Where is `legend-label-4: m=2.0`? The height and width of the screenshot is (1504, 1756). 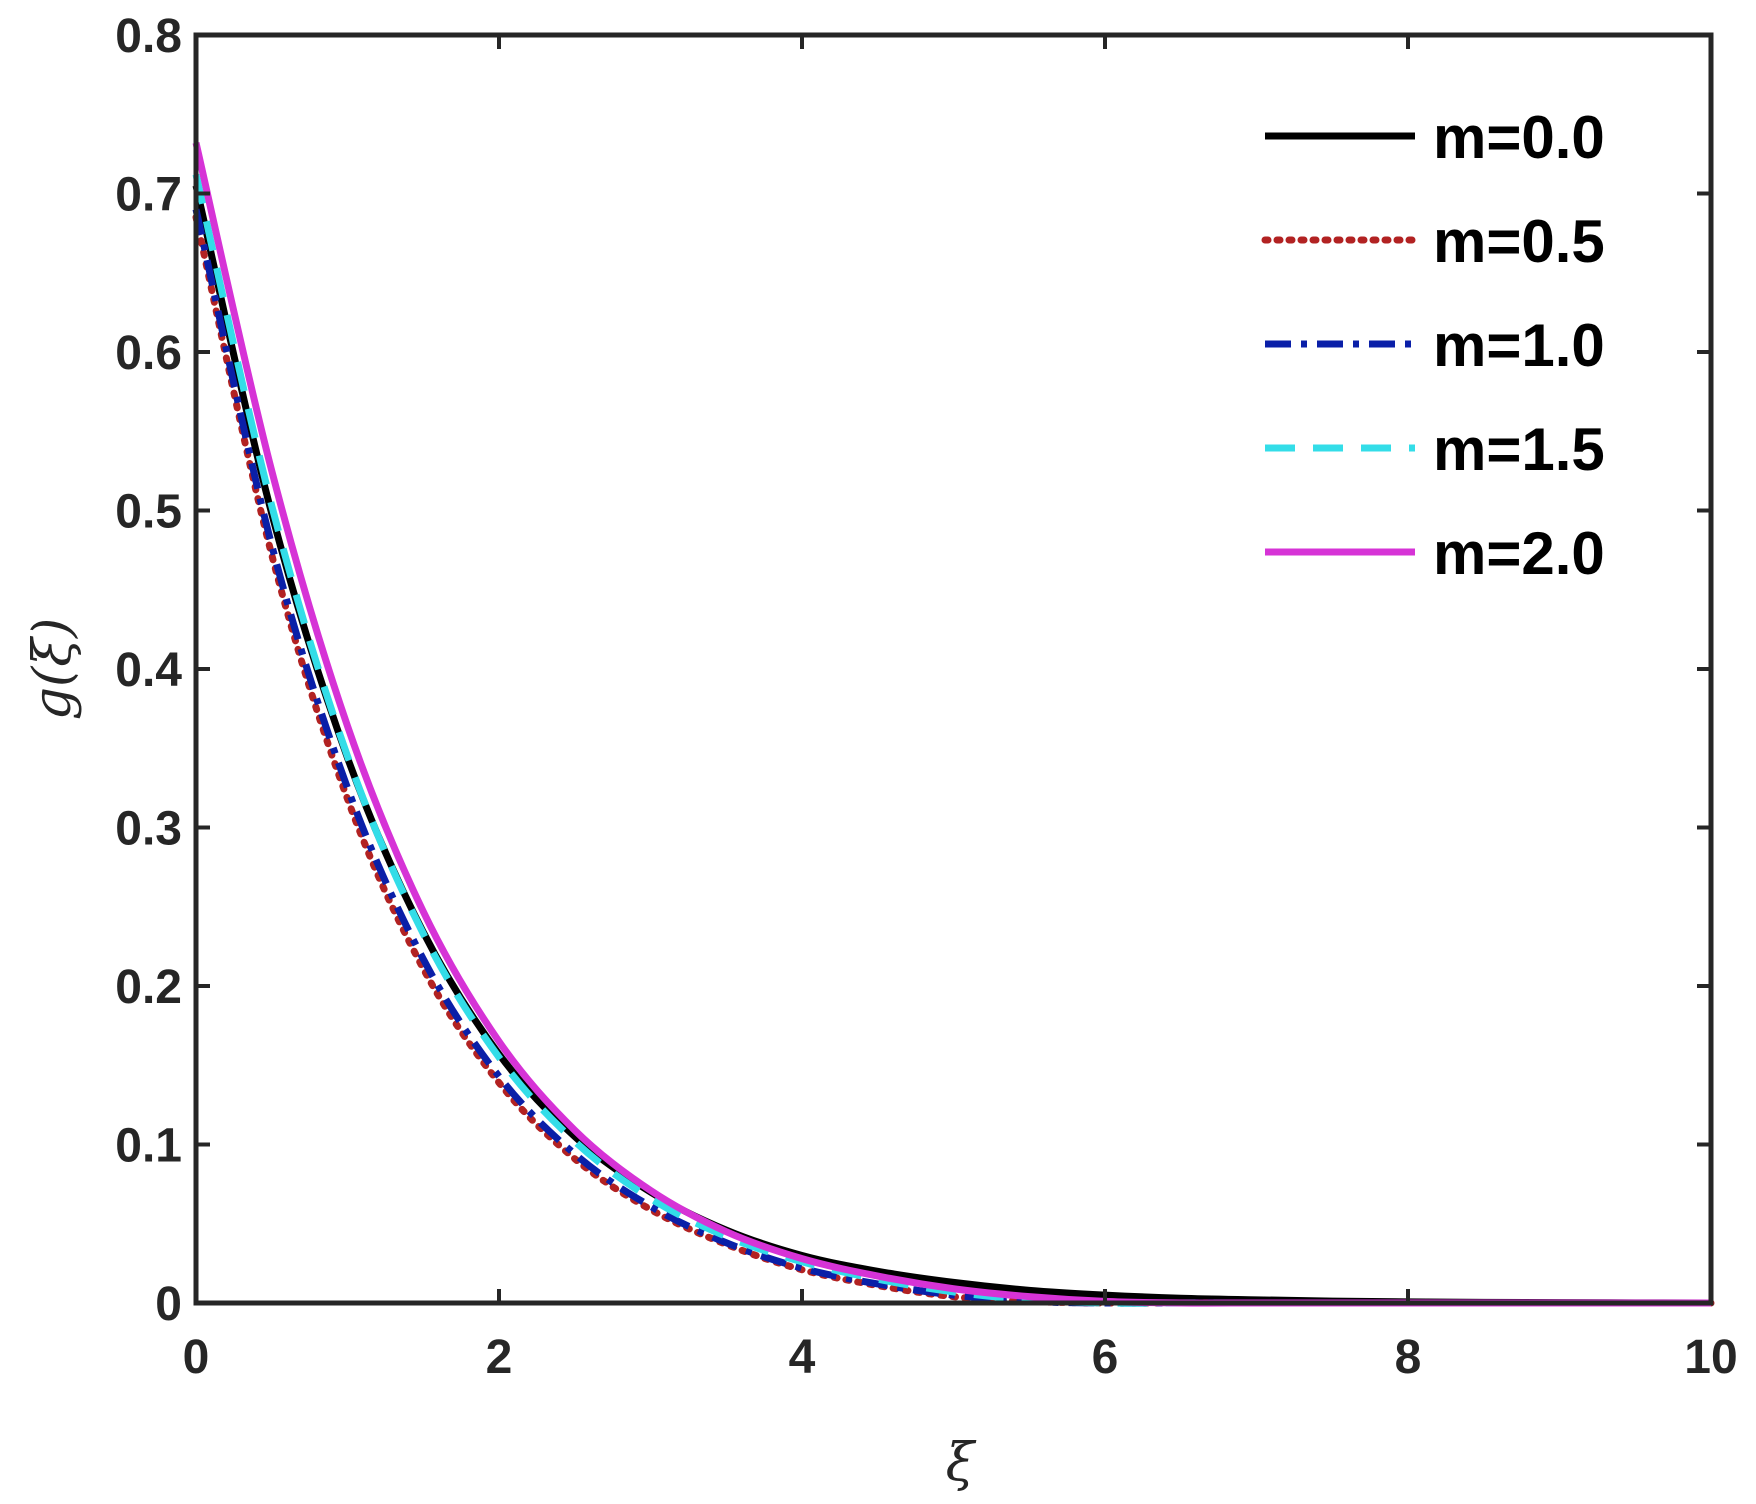
legend-label-4: m=2.0 is located at coordinates (1519, 553).